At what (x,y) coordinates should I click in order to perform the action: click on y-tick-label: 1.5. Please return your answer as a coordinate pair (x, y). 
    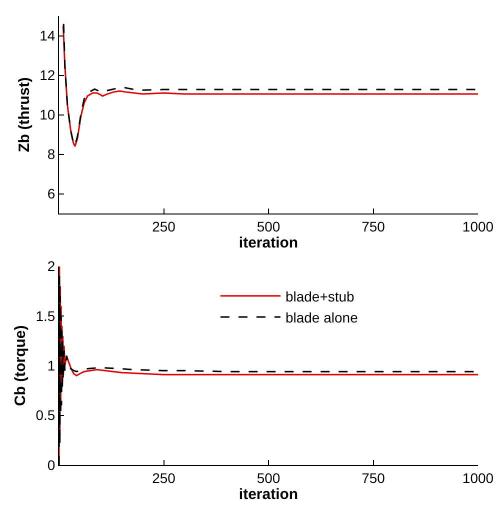
    Looking at the image, I should click on (46, 316).